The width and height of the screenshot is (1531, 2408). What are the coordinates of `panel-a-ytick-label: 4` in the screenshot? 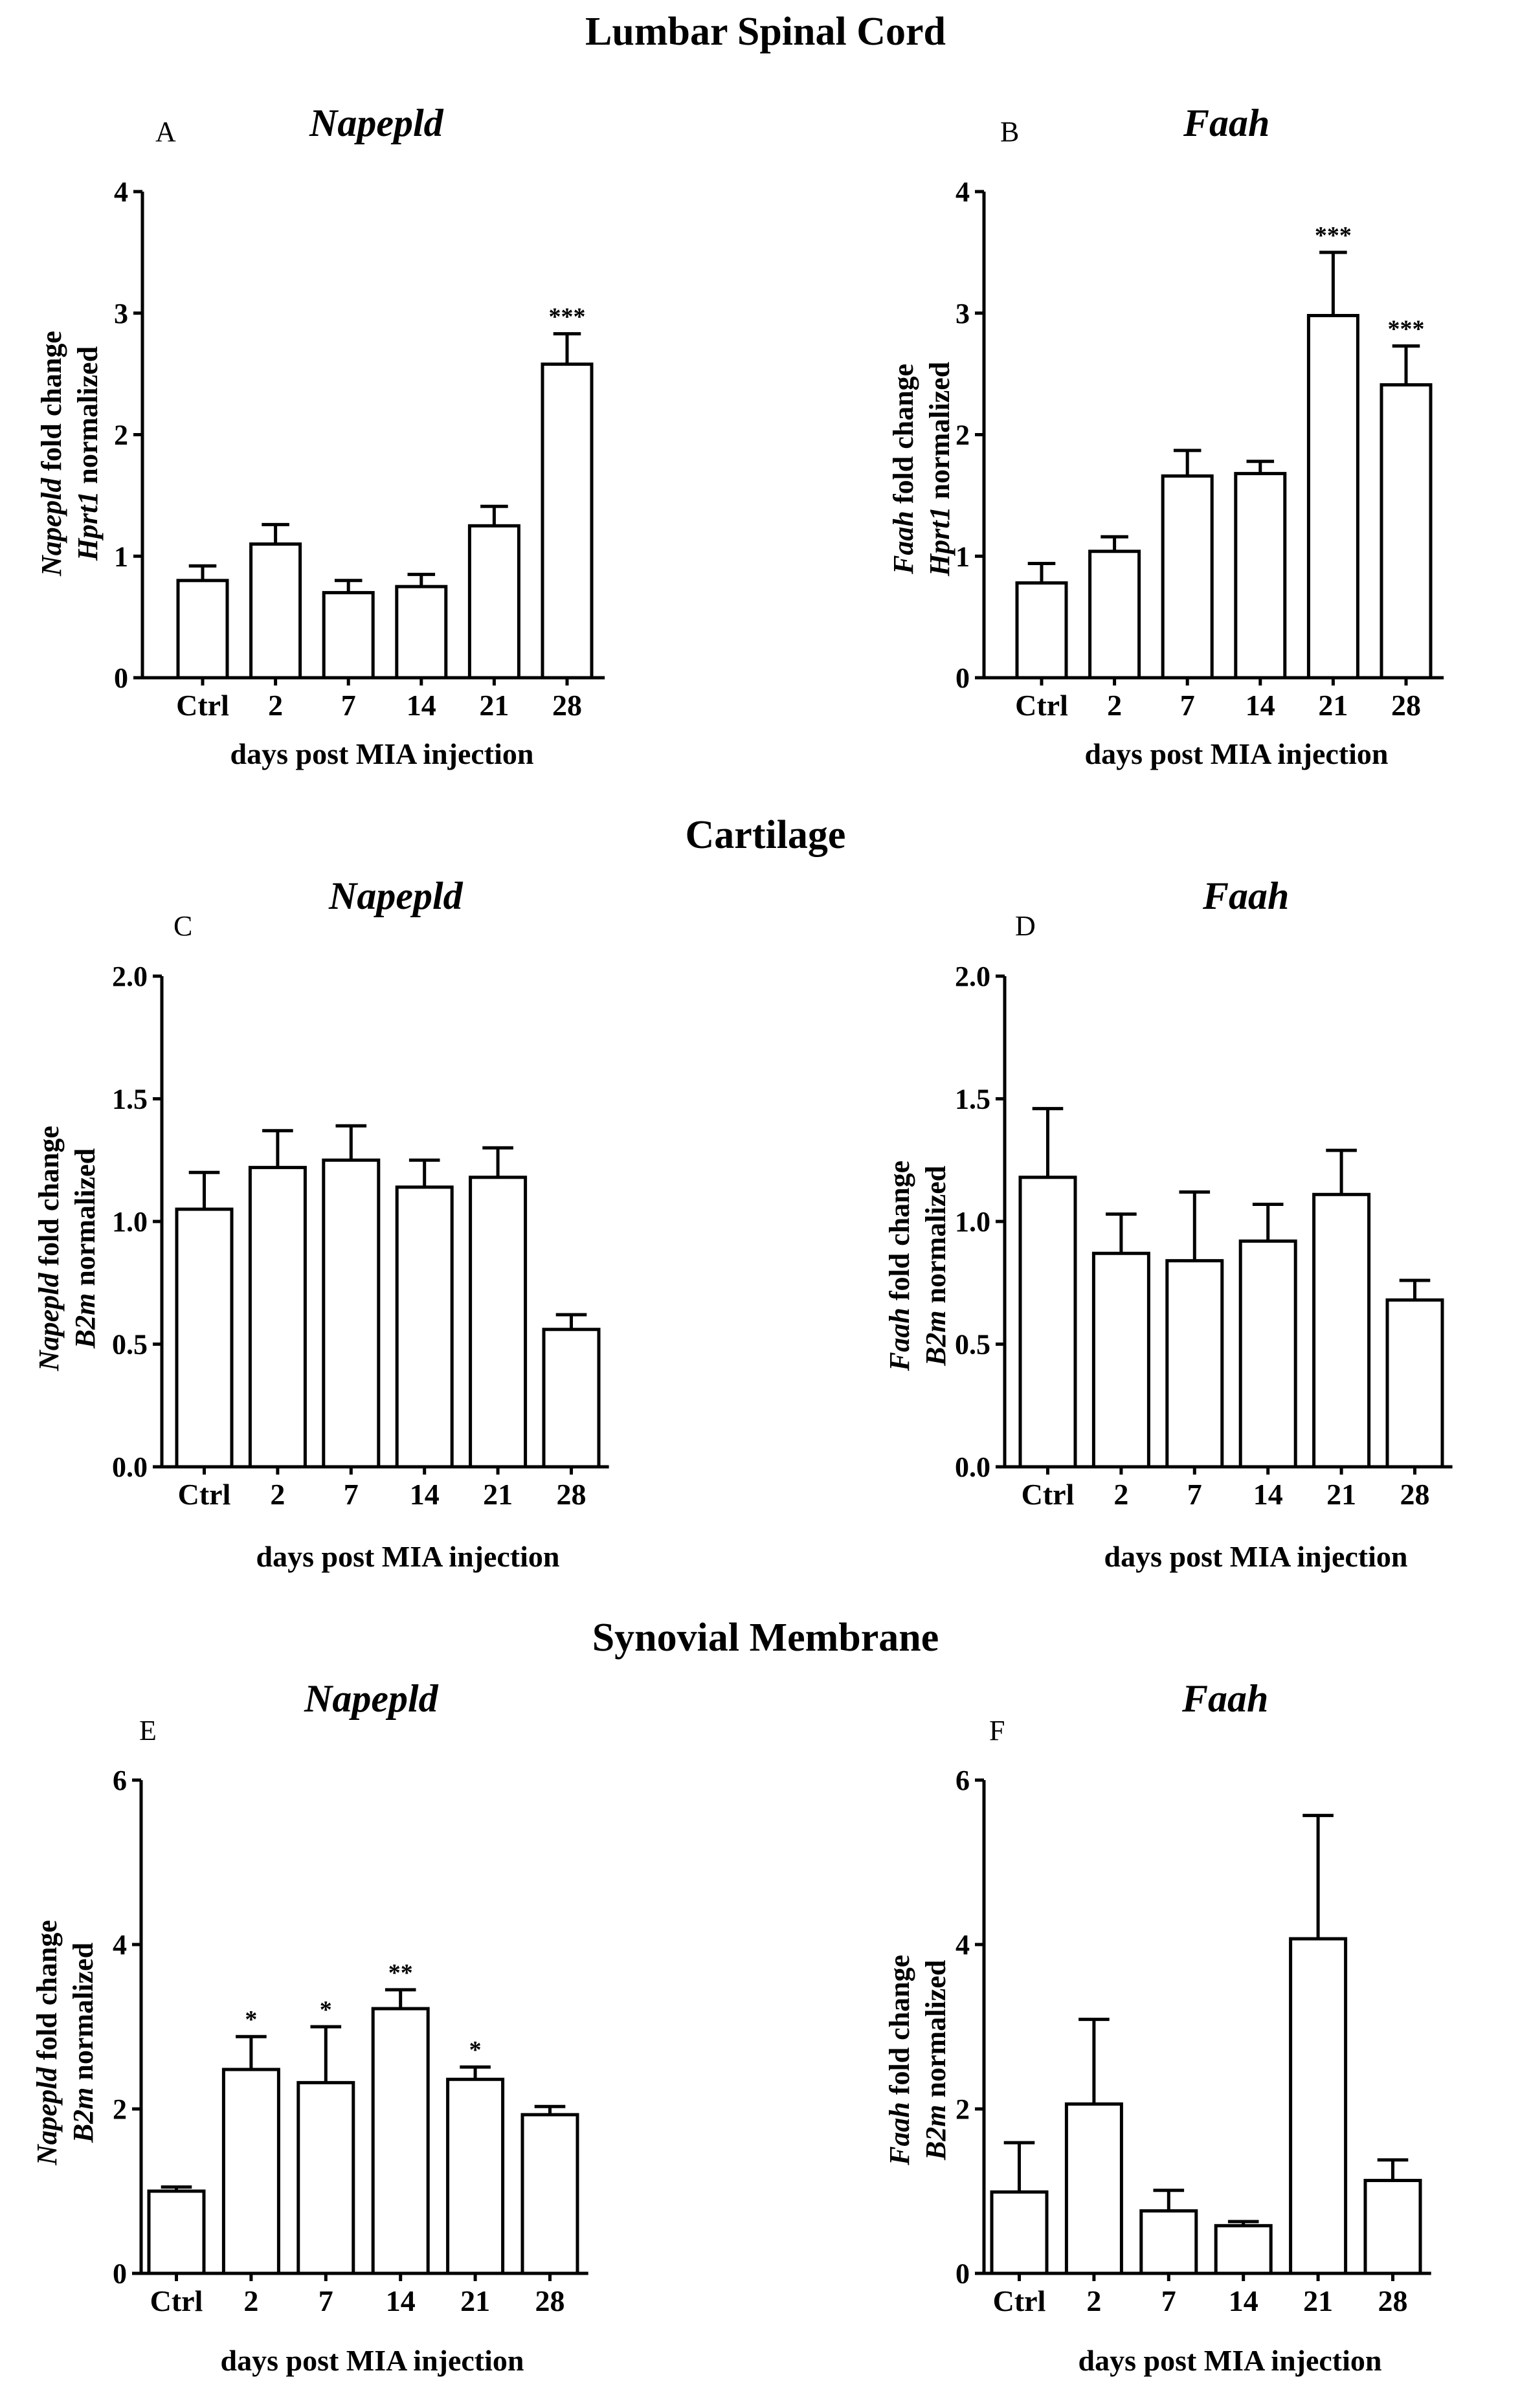 It's located at (121, 192).